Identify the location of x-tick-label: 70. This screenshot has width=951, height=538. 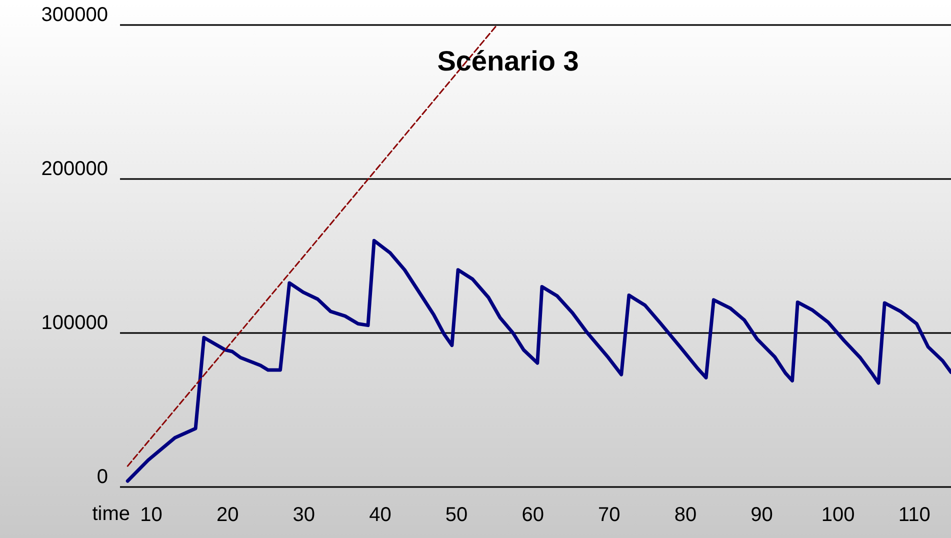
(609, 515).